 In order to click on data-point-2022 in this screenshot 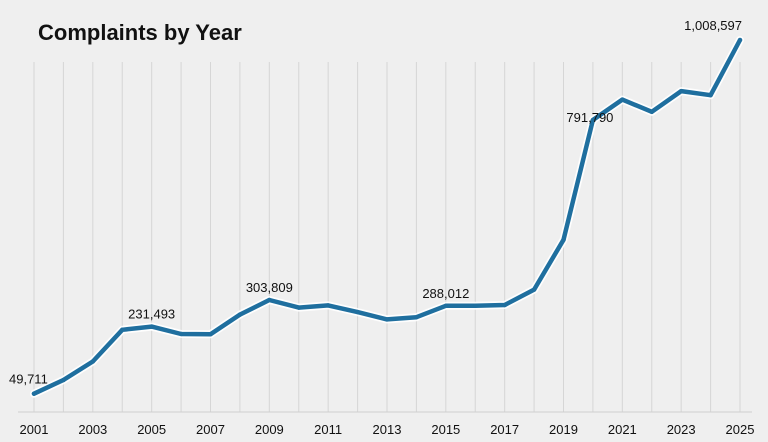, I will do `click(651, 111)`.